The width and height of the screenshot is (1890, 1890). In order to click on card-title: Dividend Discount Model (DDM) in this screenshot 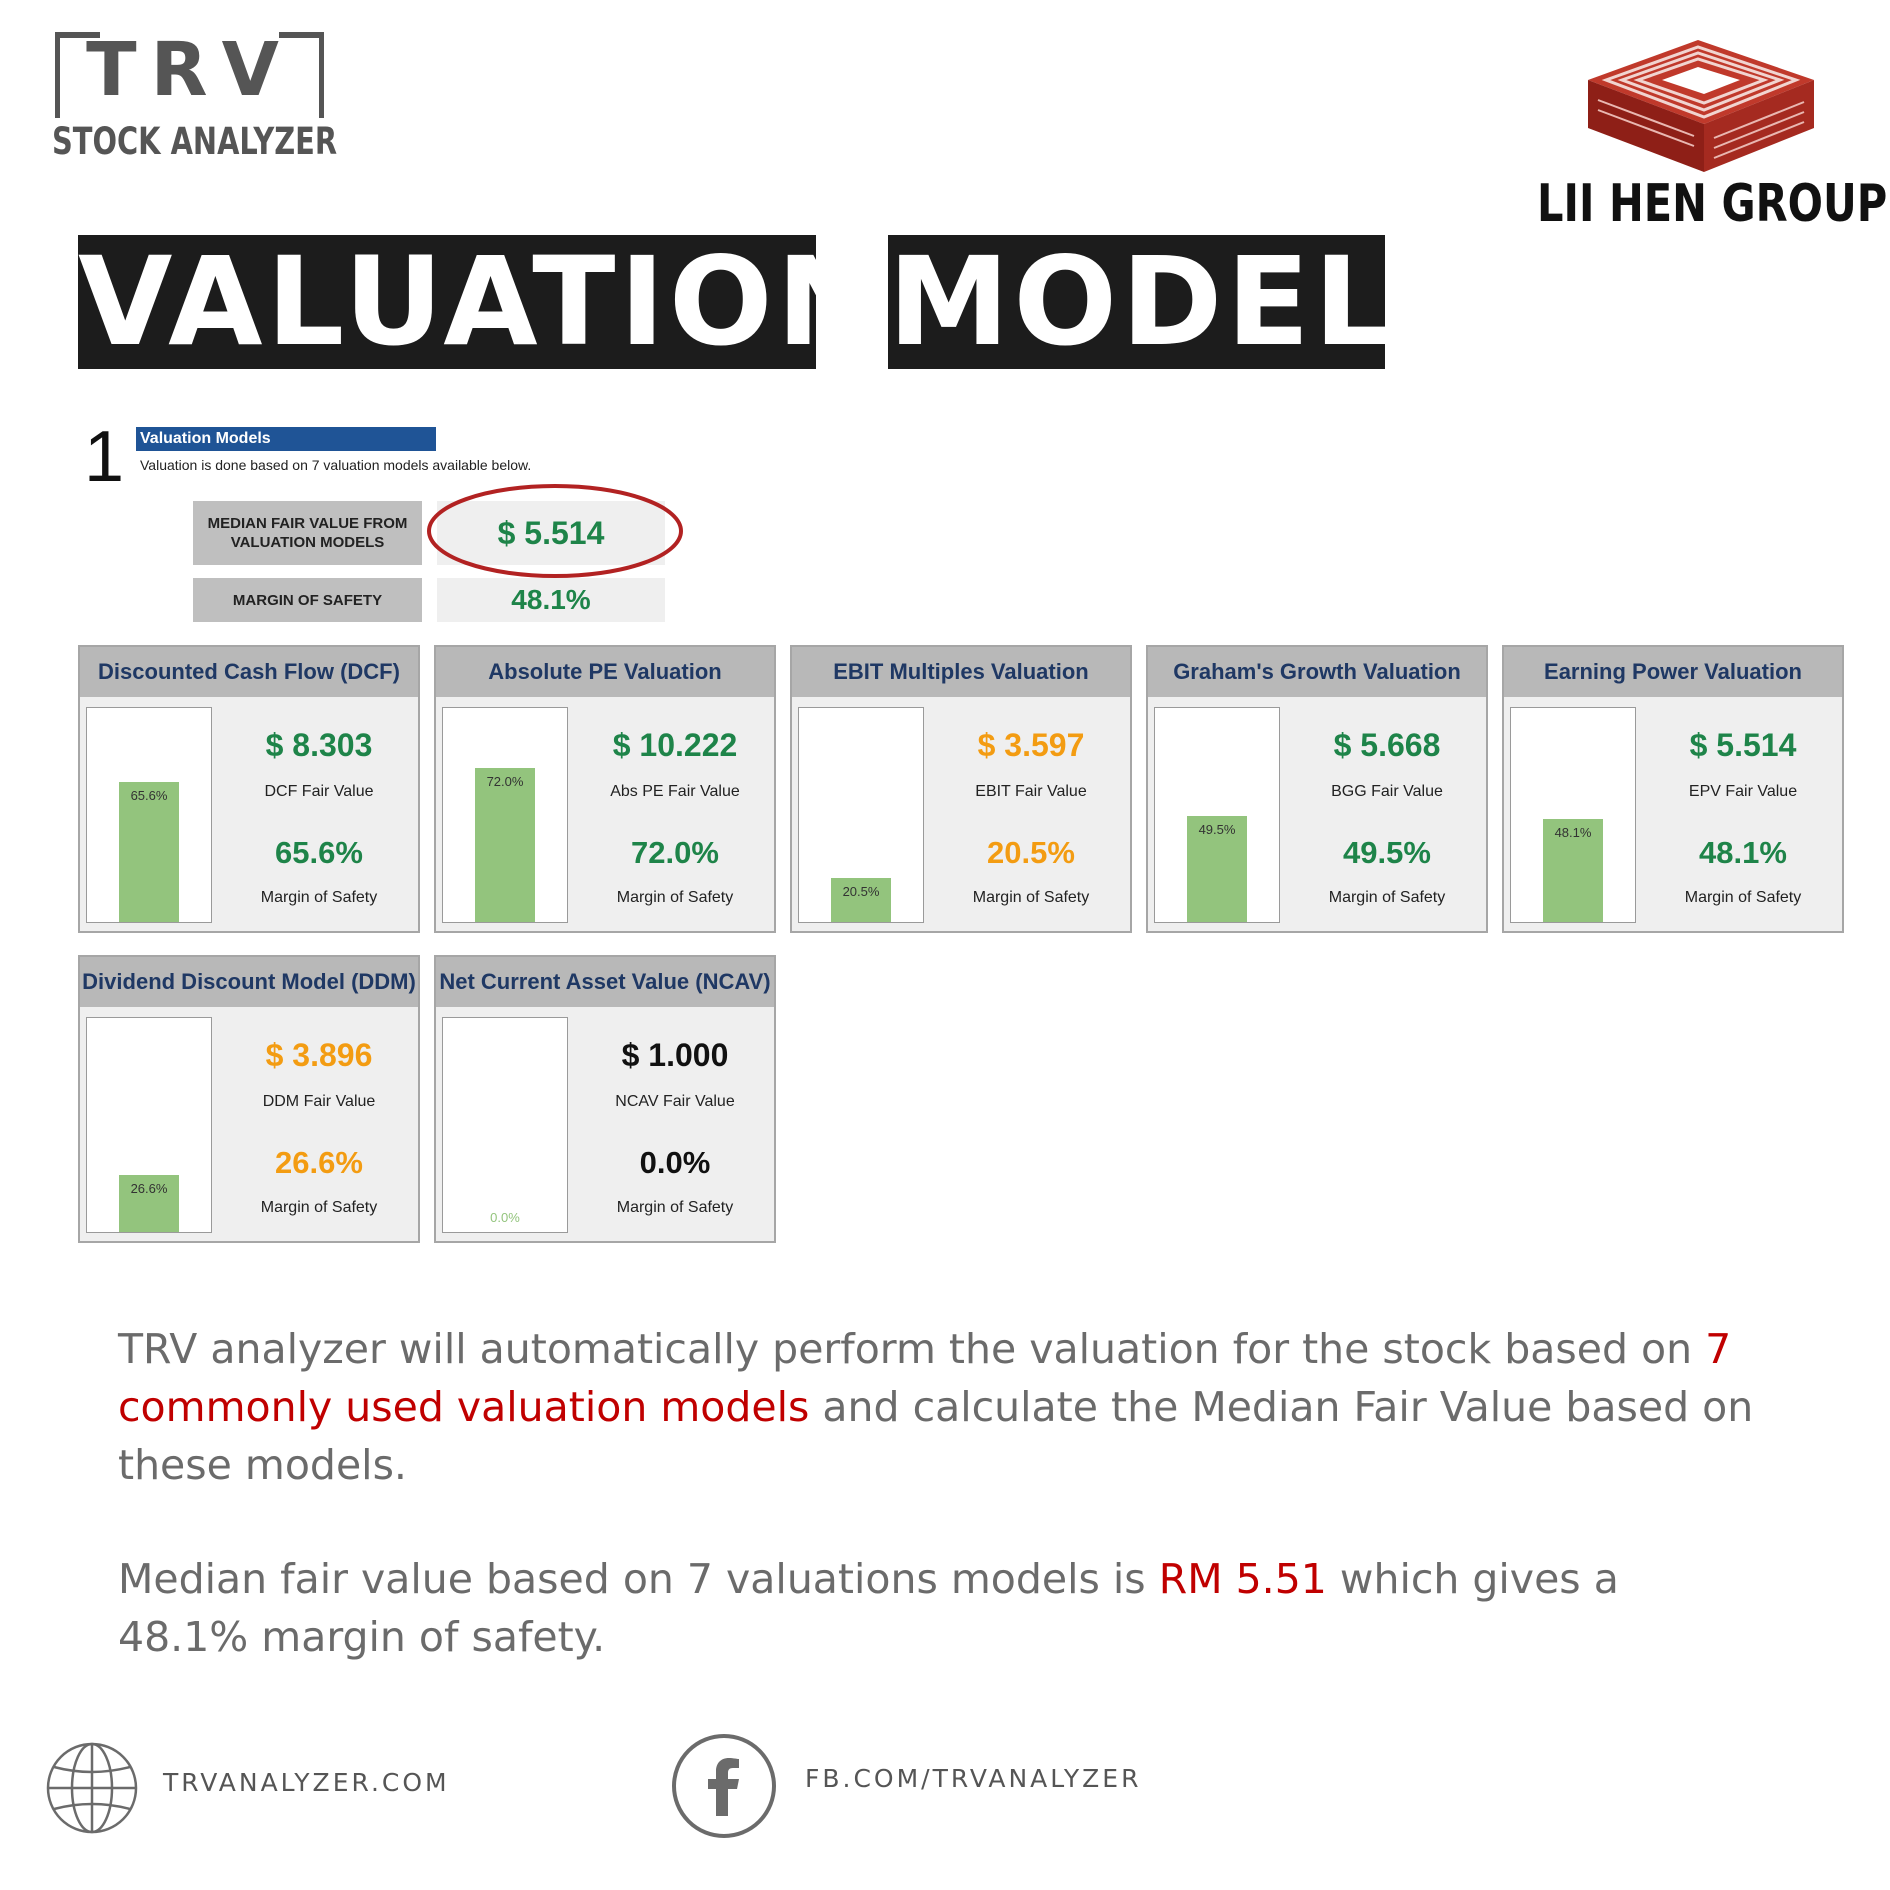, I will do `click(249, 982)`.